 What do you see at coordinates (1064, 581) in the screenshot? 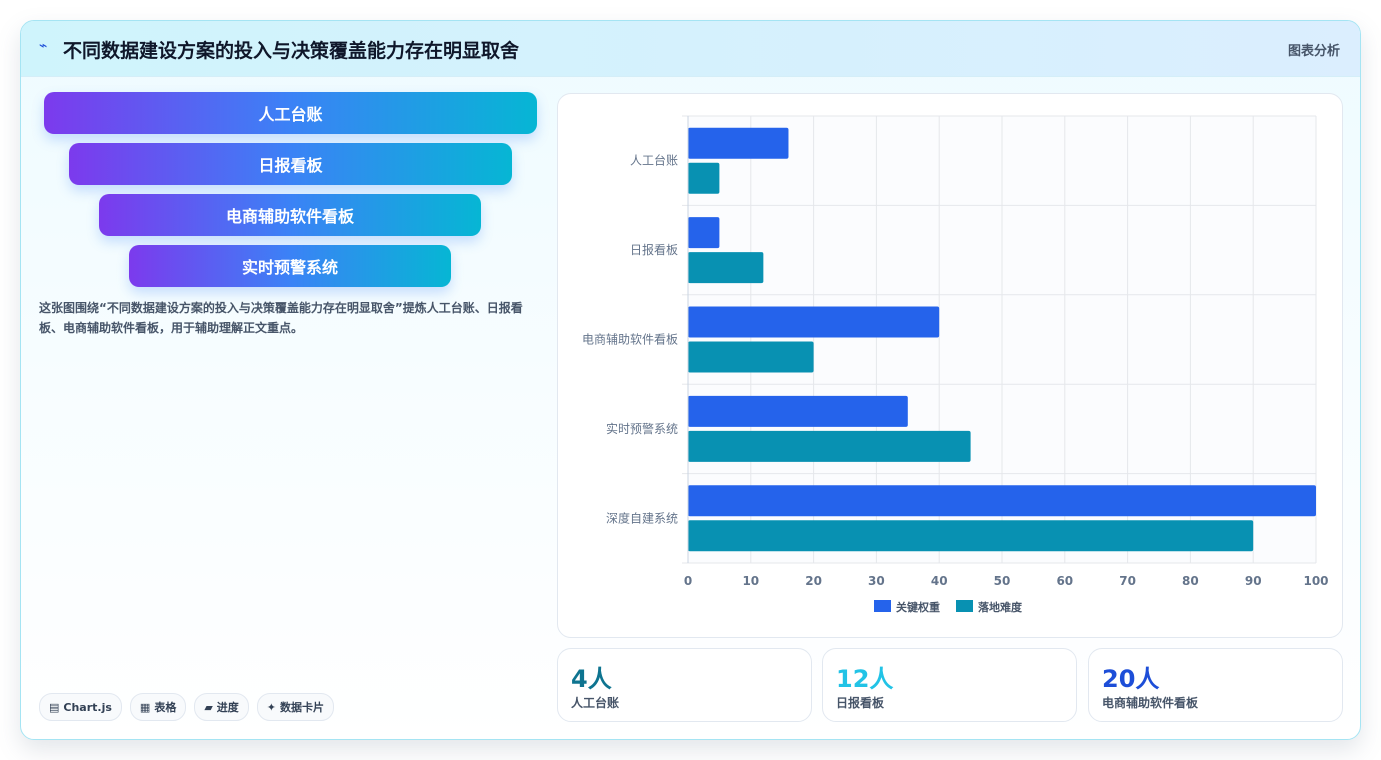
I see `x-tick-label: 60` at bounding box center [1064, 581].